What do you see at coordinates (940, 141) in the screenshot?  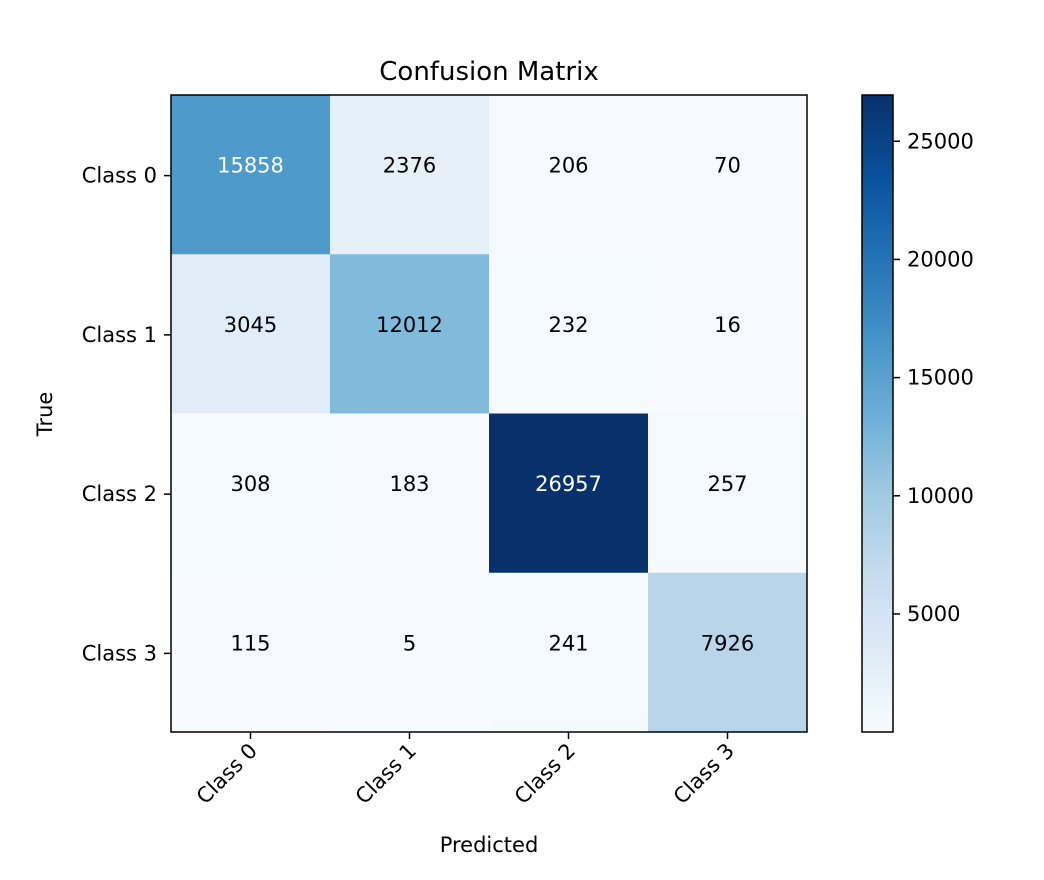 I see `colorbar-tick-label: 25000` at bounding box center [940, 141].